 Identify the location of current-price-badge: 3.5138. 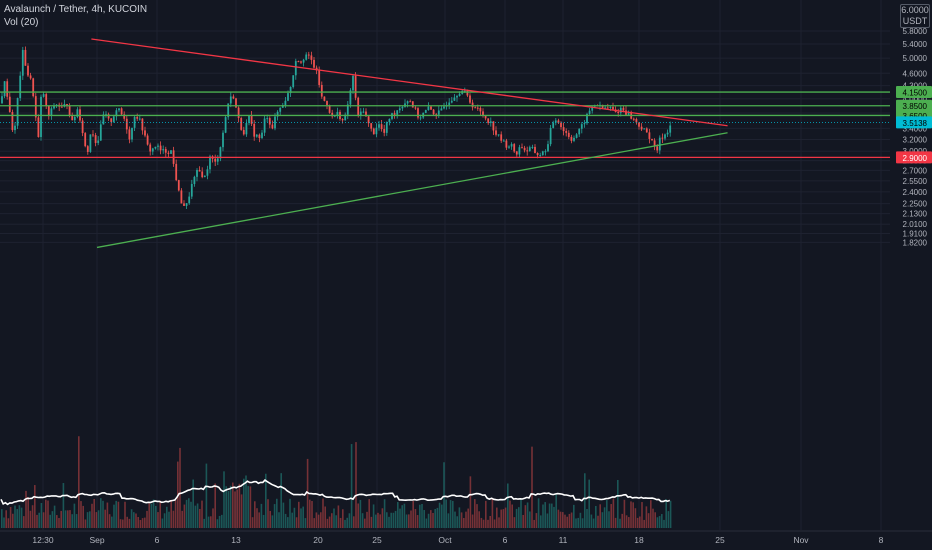
(915, 123).